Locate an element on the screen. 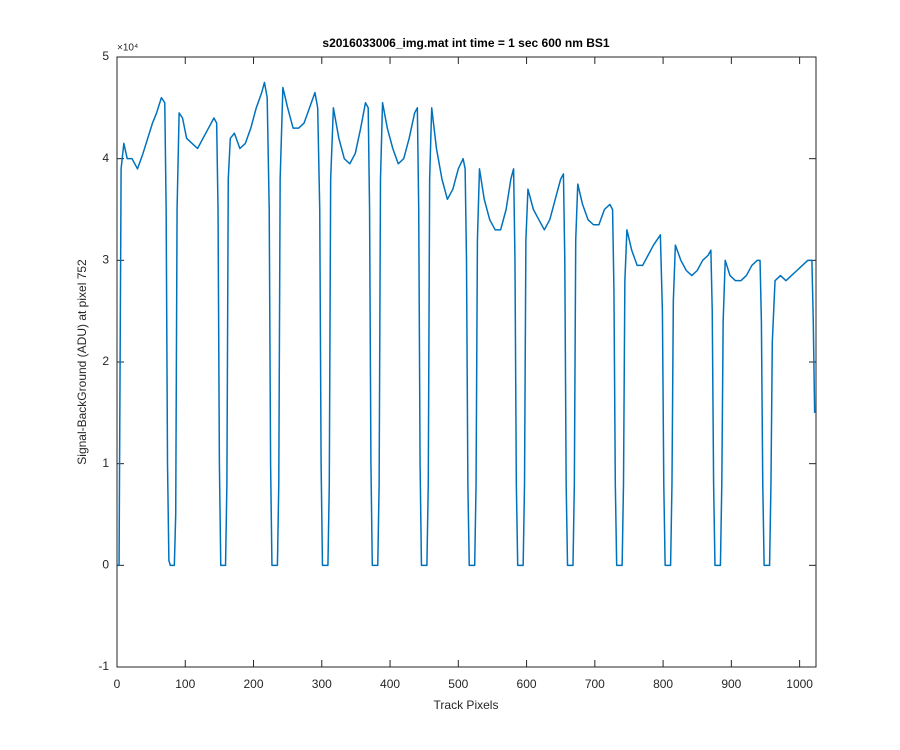  y-tick-label: 0 is located at coordinates (105, 565).